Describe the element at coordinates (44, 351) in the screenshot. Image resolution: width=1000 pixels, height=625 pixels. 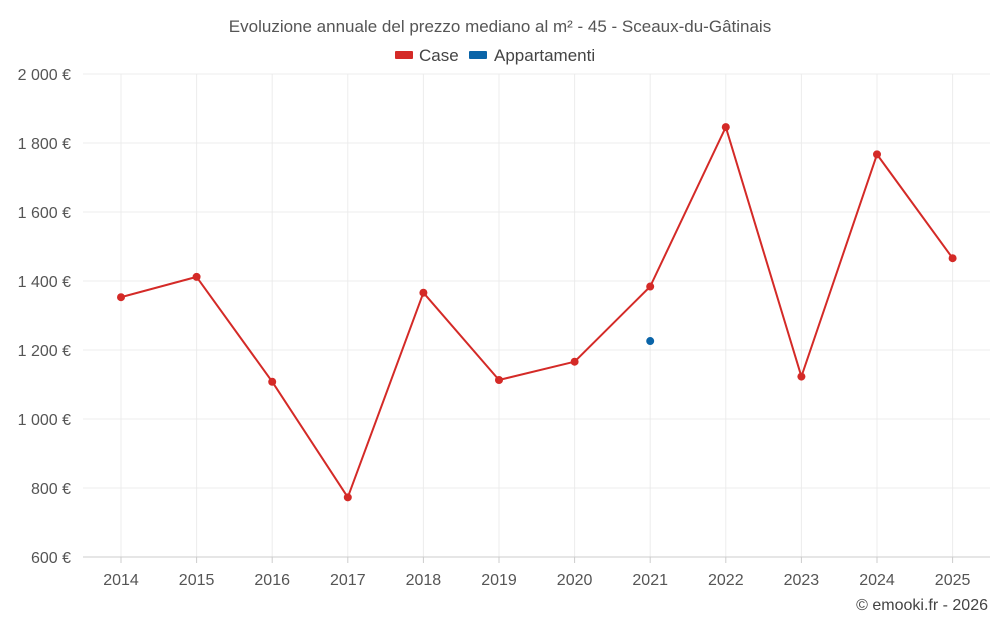
I see `y-tick-label: 1 200 €` at that location.